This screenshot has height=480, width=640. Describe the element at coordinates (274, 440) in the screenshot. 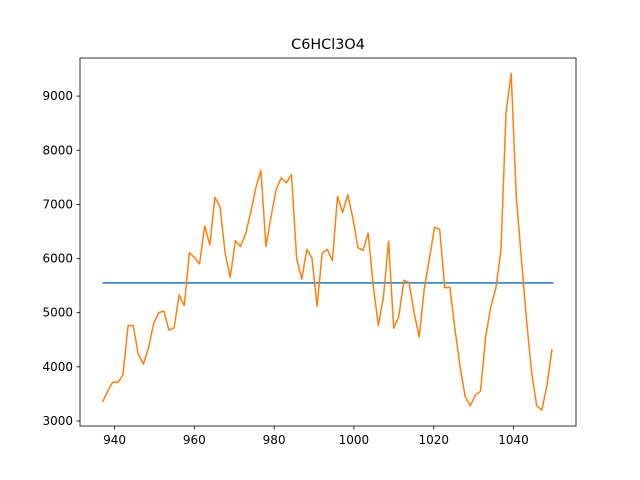

I see `x-tick-label: 980` at that location.